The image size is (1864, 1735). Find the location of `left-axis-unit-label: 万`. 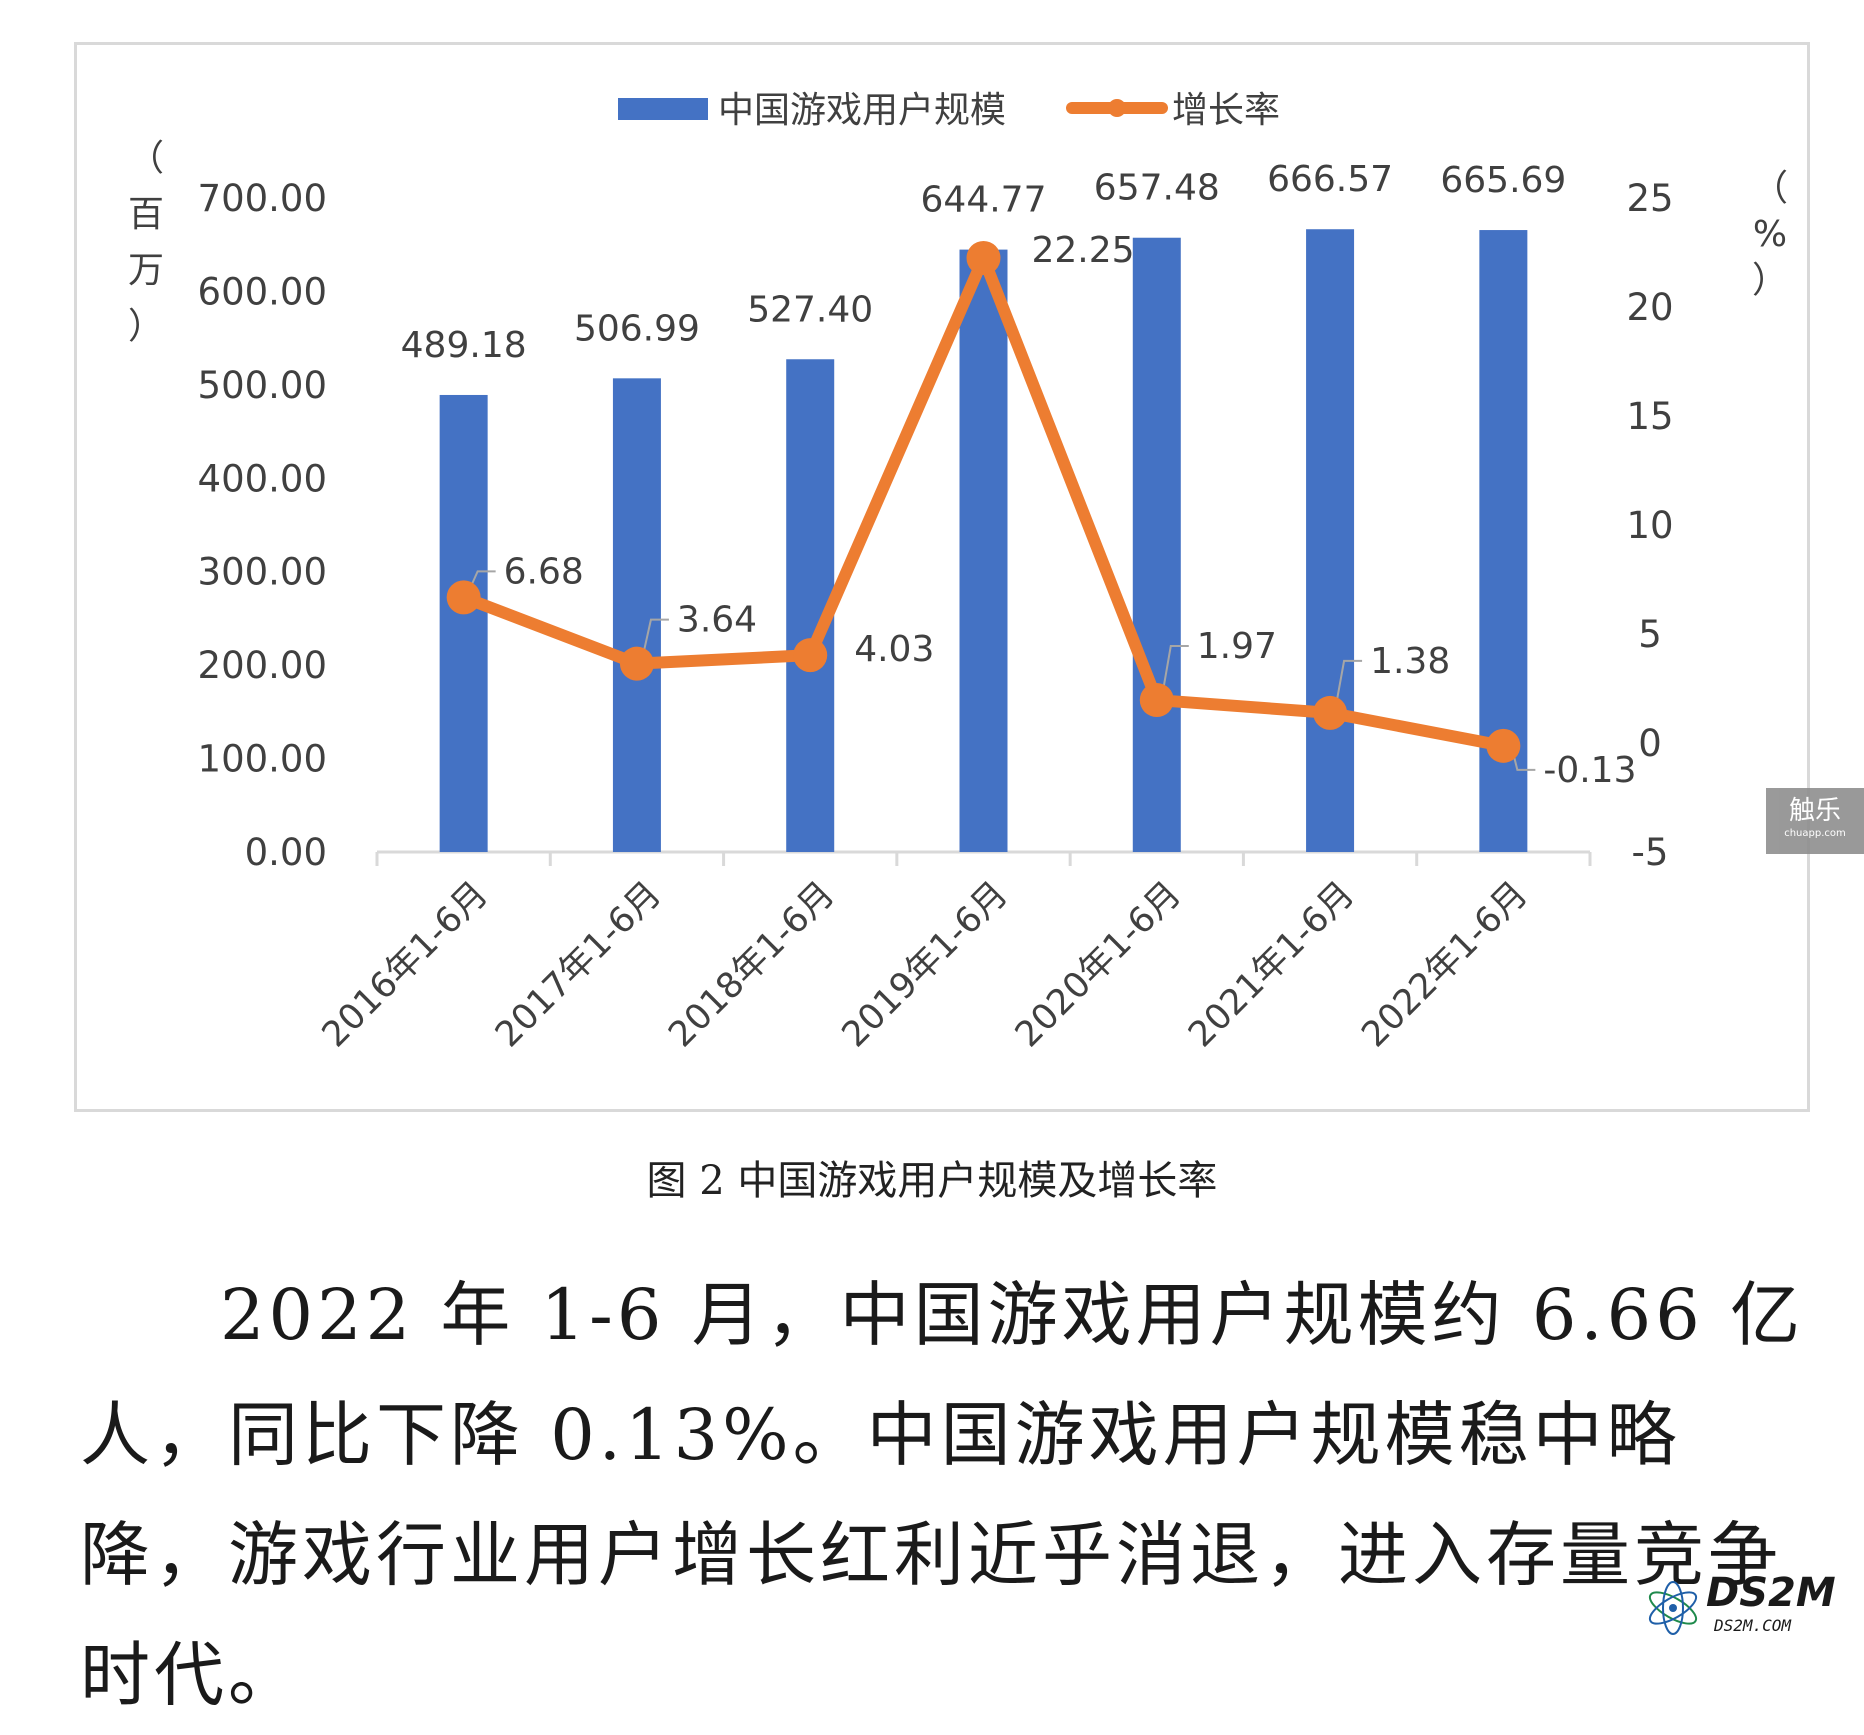

left-axis-unit-label: 万 is located at coordinates (146, 270).